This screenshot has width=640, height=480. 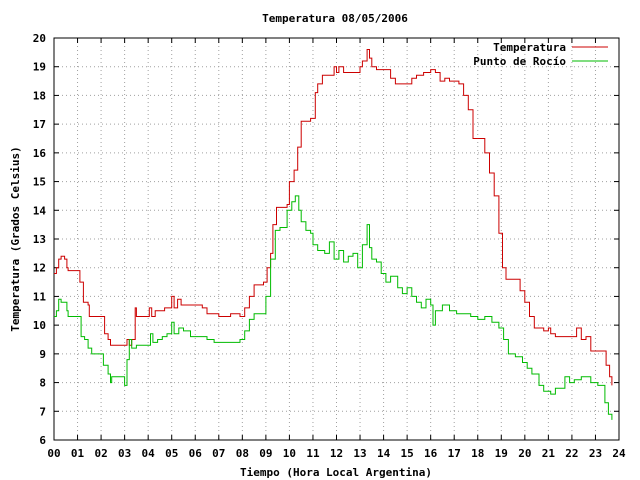 I want to click on x-tick-label: 14, so click(x=384, y=453).